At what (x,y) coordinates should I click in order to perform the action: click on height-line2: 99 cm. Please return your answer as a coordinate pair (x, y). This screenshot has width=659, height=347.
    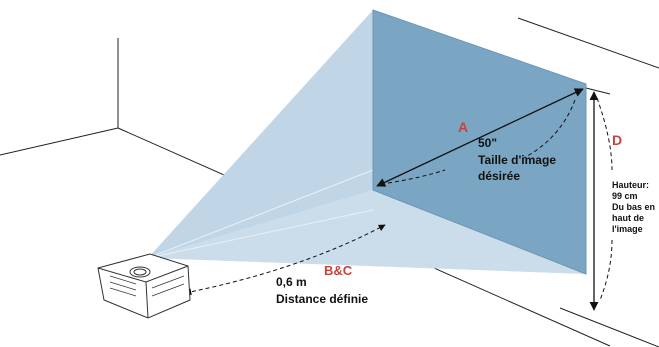
    Looking at the image, I should click on (625, 196).